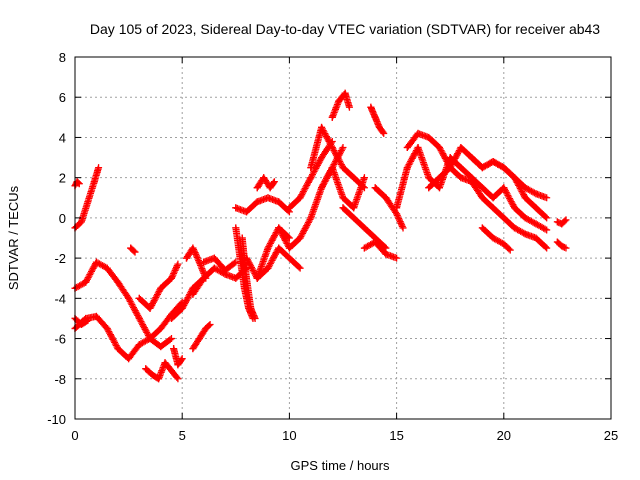 The height and width of the screenshot is (480, 640). I want to click on x-tick-label: 20, so click(504, 435).